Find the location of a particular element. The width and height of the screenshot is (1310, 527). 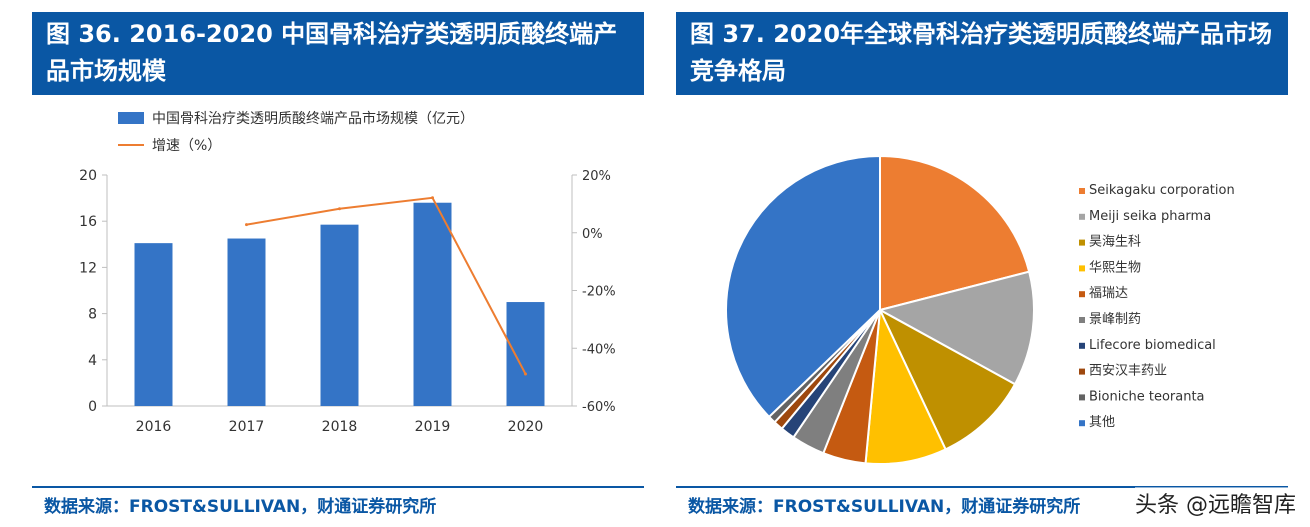

y2-tick-label: 0% is located at coordinates (592, 234).